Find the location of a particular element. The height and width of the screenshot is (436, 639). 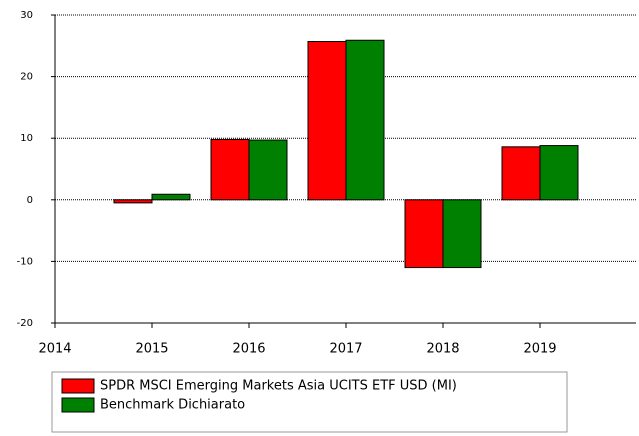

legend-label: Benchmark Dichiarato is located at coordinates (172, 405).